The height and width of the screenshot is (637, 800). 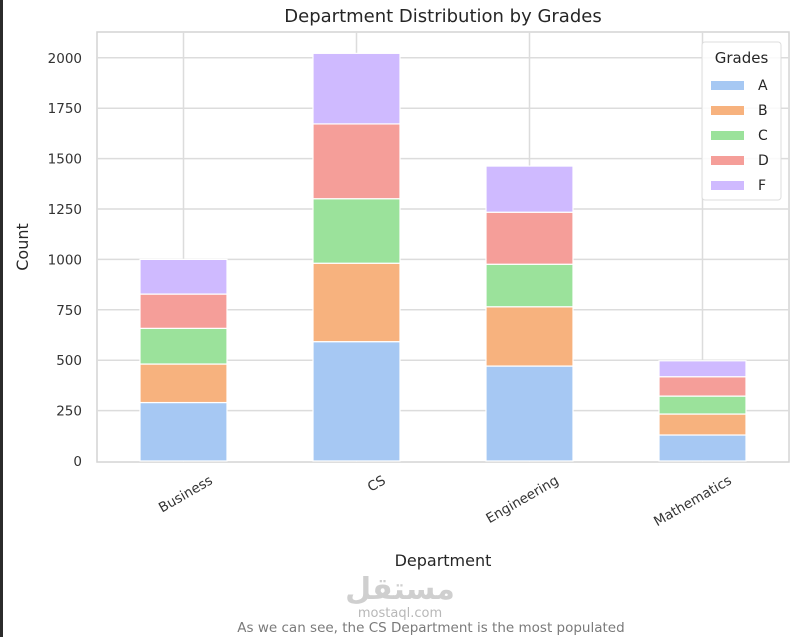 What do you see at coordinates (443, 560) in the screenshot?
I see `x-axis-label: Department` at bounding box center [443, 560].